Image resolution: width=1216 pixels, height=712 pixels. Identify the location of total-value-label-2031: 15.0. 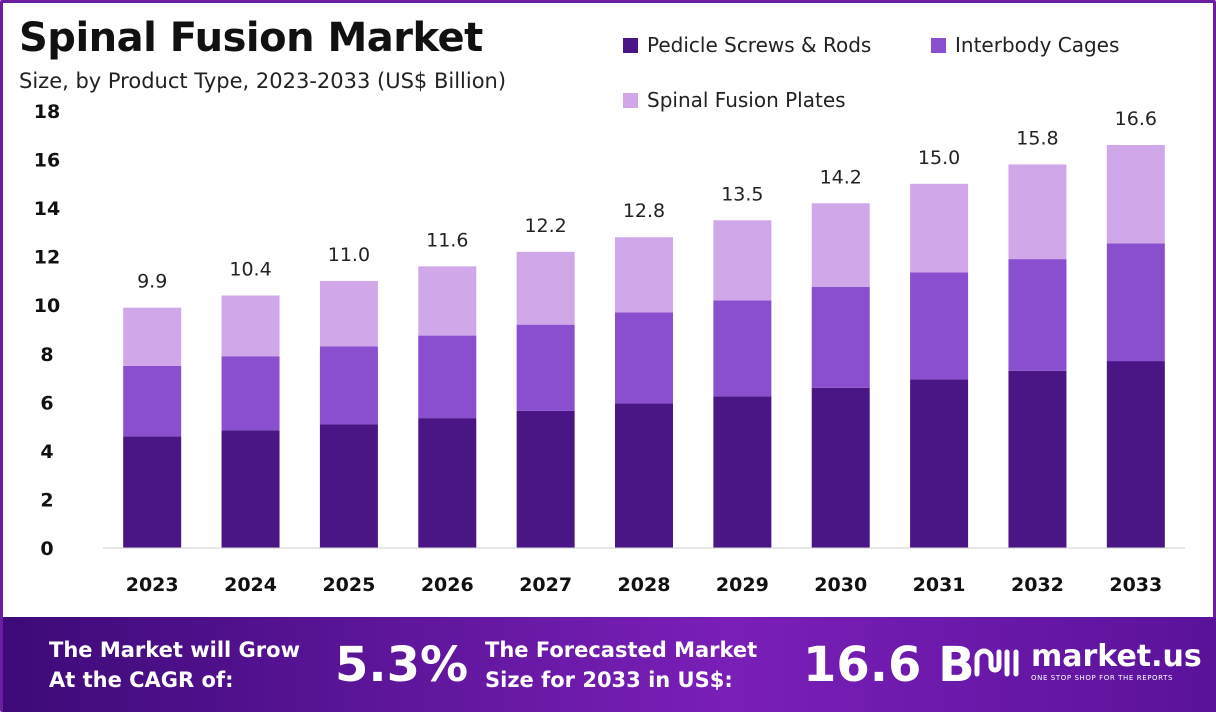
(939, 158).